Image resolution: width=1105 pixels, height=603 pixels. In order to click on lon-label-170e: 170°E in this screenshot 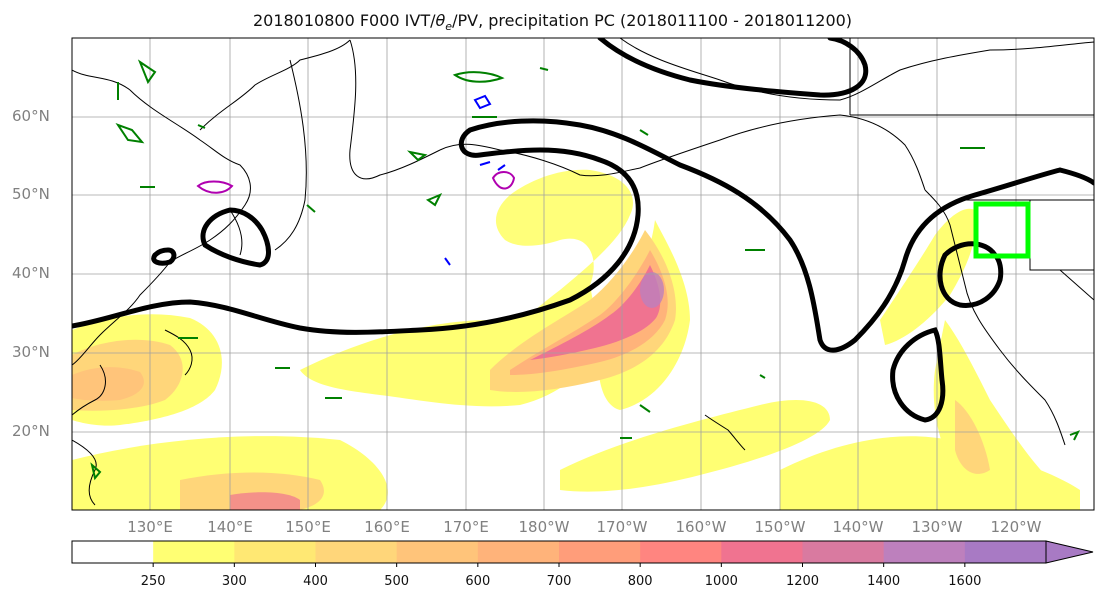, I will do `click(466, 527)`.